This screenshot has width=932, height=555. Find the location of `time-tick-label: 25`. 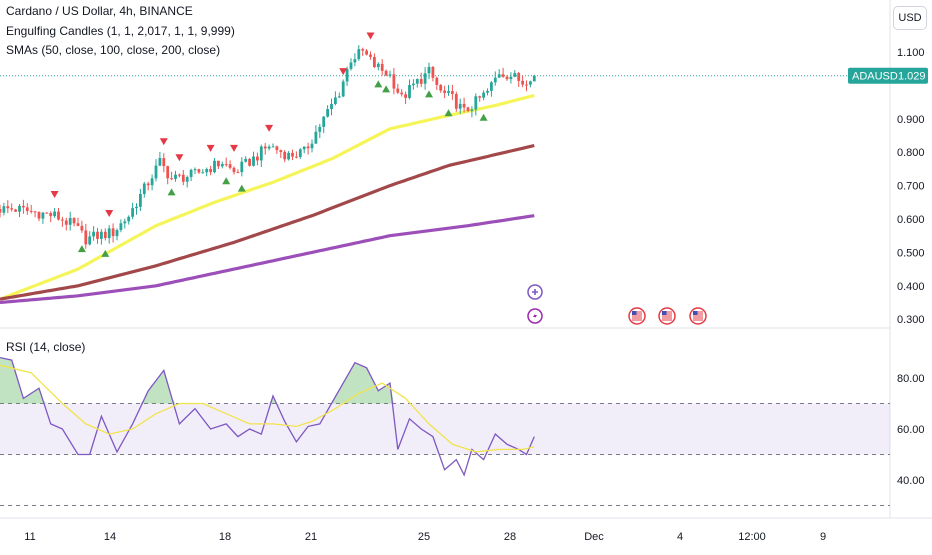

time-tick-label: 25 is located at coordinates (424, 537).